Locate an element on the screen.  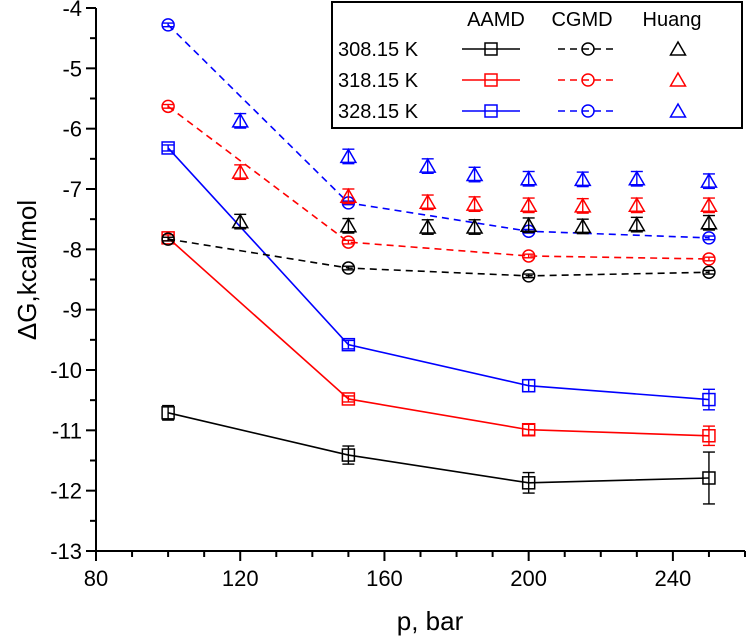
series-huang-31815K is located at coordinates (474, 188).